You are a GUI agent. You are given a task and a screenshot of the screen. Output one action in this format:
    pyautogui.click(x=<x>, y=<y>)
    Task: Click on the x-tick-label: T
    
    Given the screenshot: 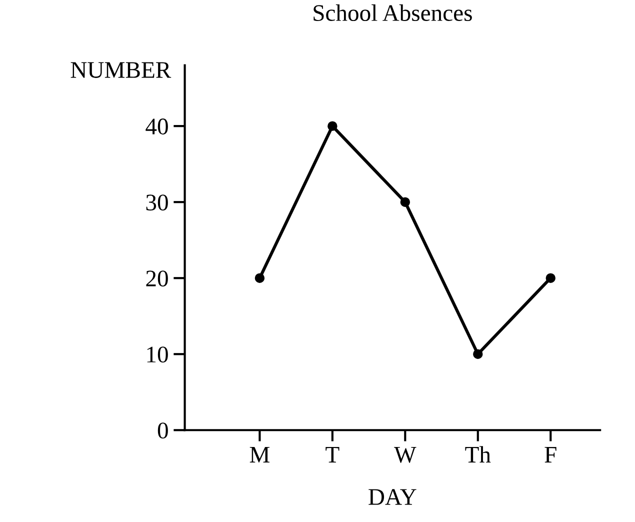 What is the action you would take?
    pyautogui.click(x=333, y=454)
    